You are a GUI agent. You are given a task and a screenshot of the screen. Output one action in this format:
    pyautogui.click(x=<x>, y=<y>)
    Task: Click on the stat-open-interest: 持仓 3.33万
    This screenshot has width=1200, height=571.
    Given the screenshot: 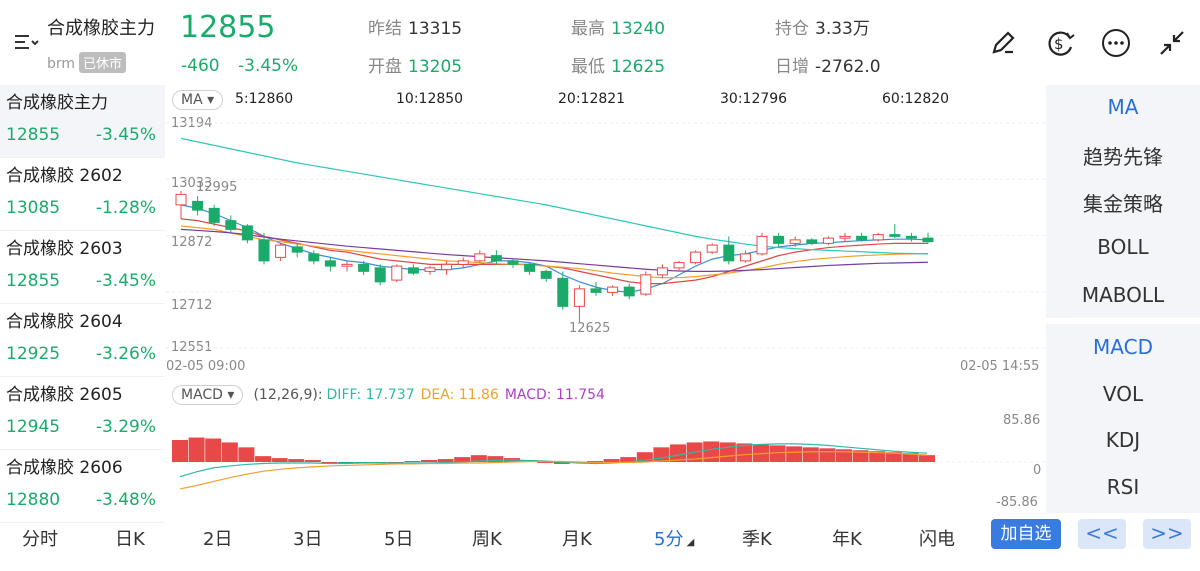 What is the action you would take?
    pyautogui.click(x=822, y=29)
    